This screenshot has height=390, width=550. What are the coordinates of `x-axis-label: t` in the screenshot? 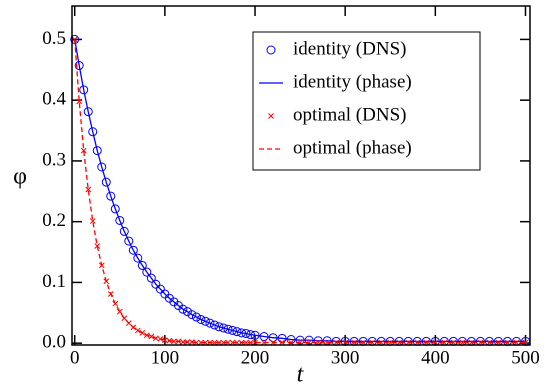 It's located at (301, 375).